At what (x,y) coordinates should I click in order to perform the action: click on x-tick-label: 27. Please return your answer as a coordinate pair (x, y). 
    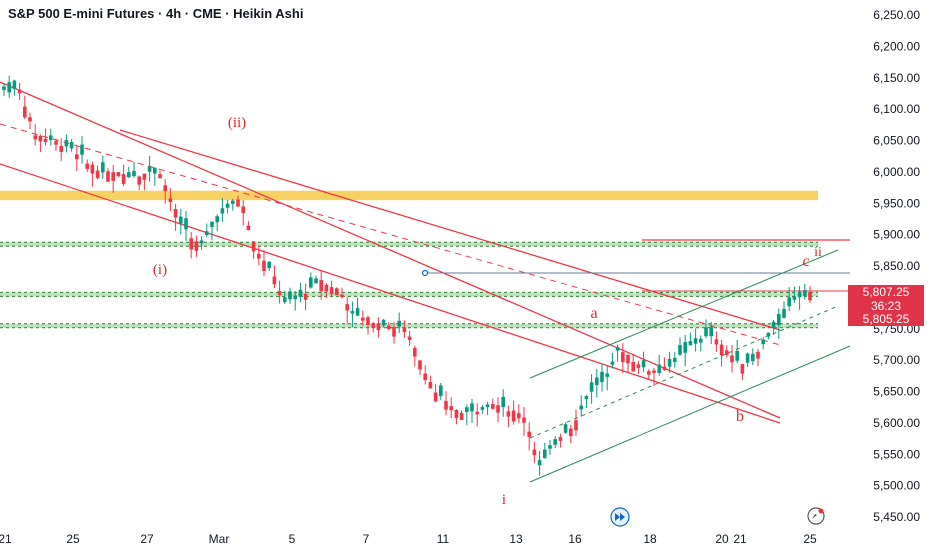
    Looking at the image, I should click on (147, 539).